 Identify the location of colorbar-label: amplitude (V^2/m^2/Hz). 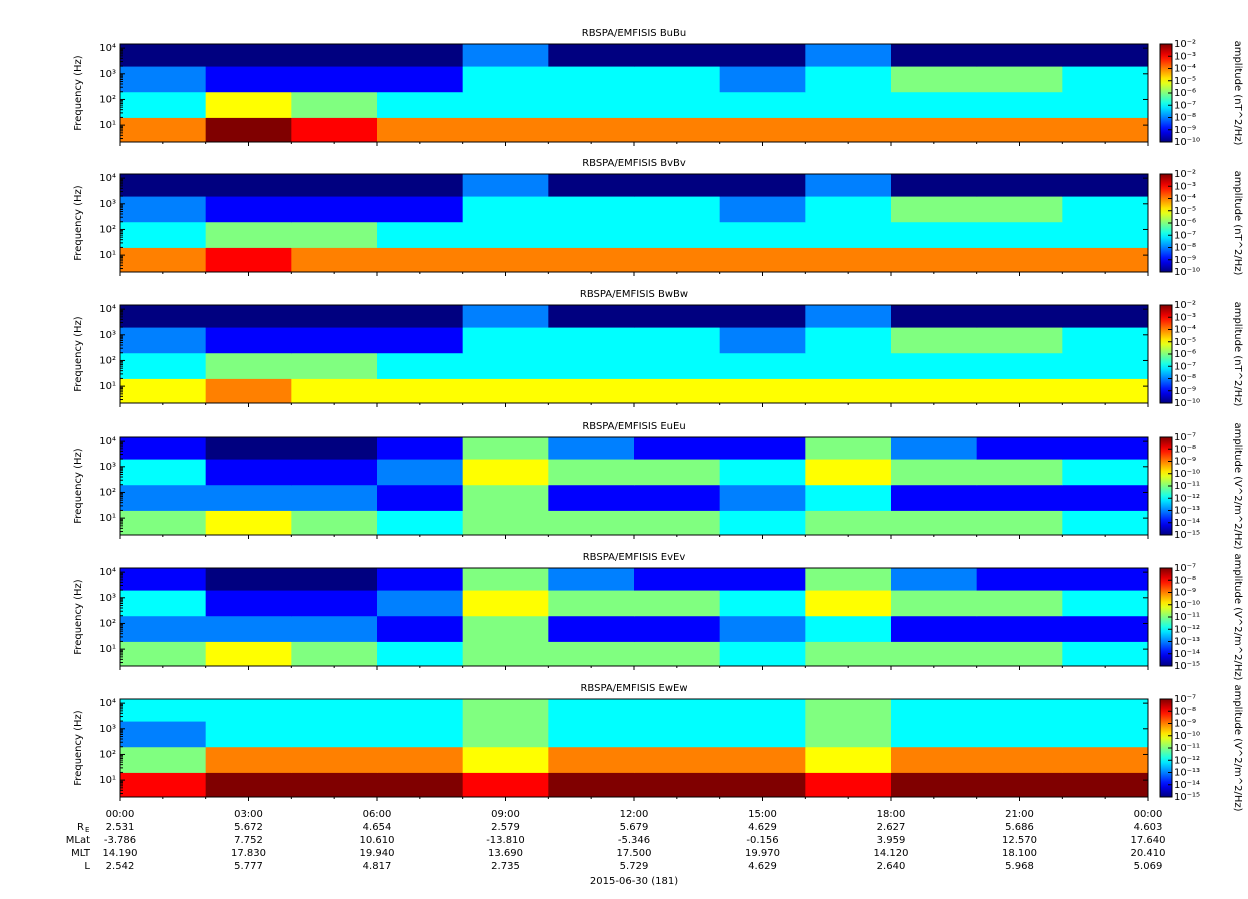
(1237, 616).